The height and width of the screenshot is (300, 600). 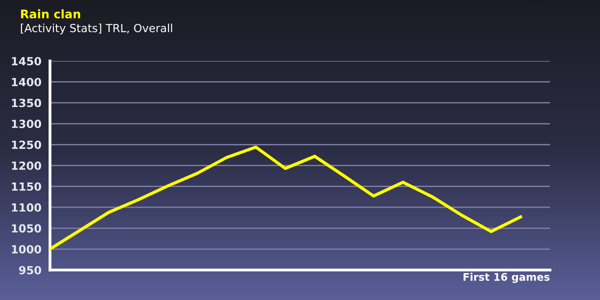 I want to click on y-tick-label: 950, so click(x=30, y=270).